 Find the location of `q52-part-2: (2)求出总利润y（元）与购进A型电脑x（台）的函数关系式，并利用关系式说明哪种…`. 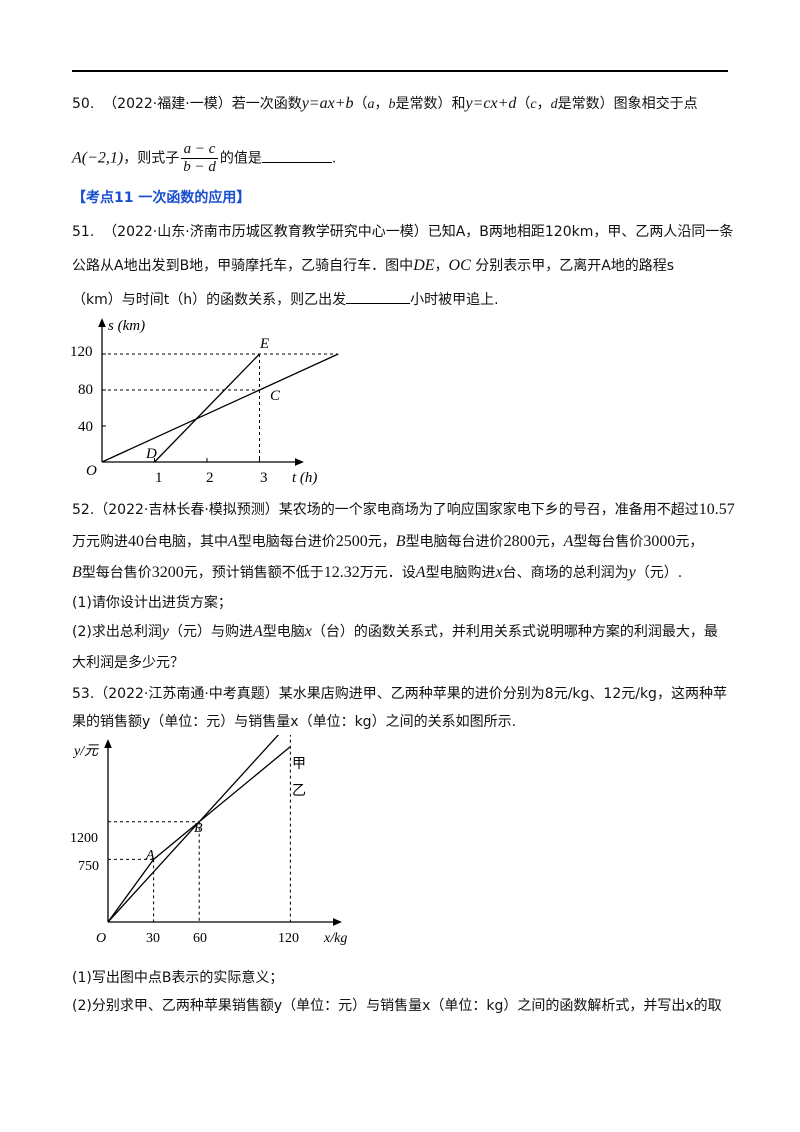

q52-part-2: (2)求出总利润y（元）与购进A型电脑x（台）的函数关系式，并利用关系式说明哪种… is located at coordinates (395, 631).